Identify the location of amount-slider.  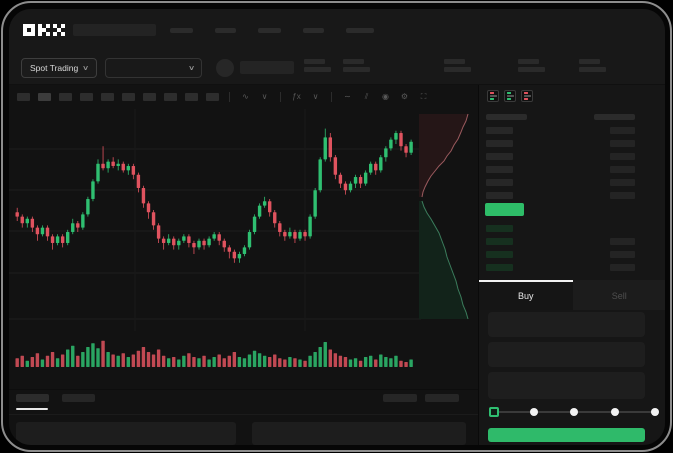
(574, 412).